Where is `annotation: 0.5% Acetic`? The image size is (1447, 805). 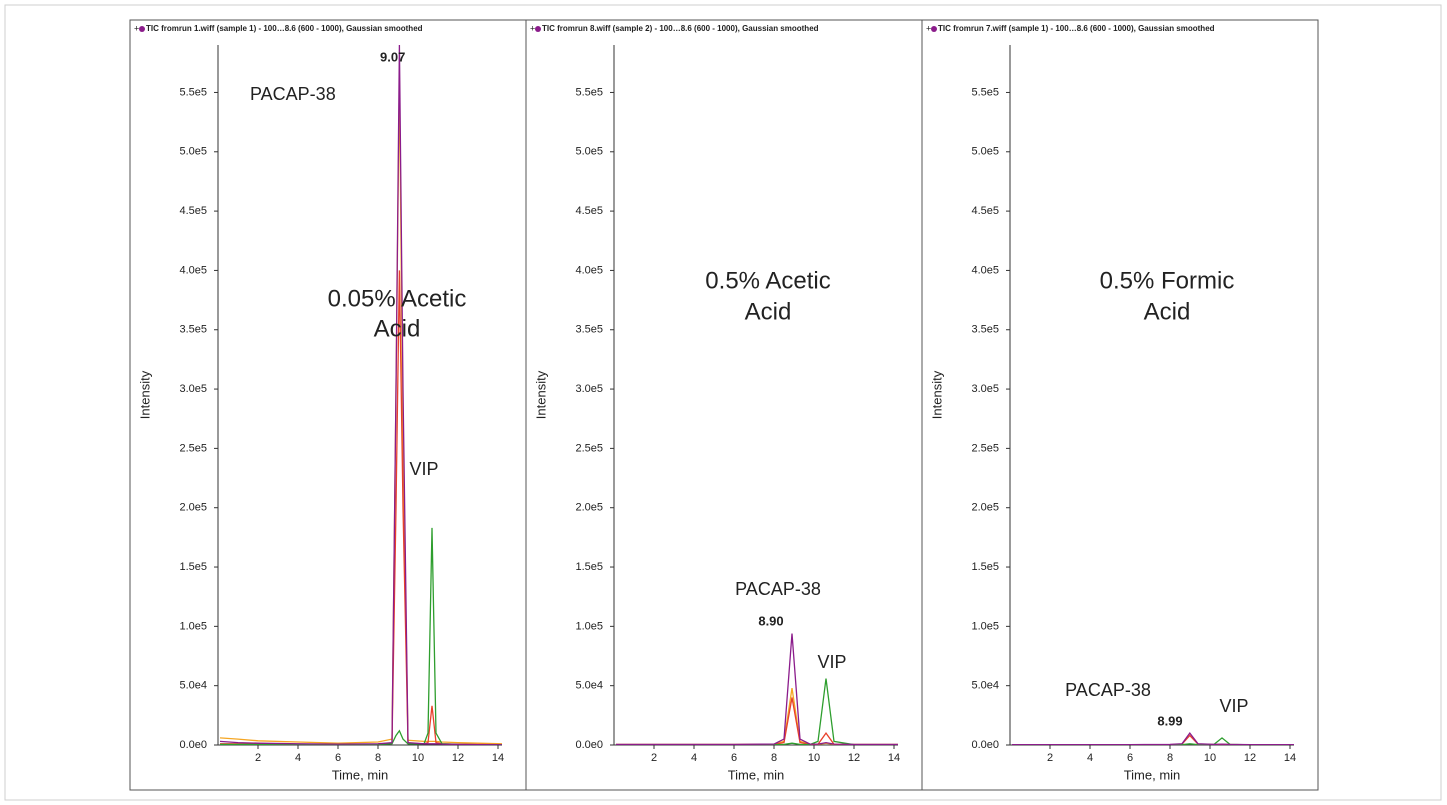 annotation: 0.5% Acetic is located at coordinates (767, 280).